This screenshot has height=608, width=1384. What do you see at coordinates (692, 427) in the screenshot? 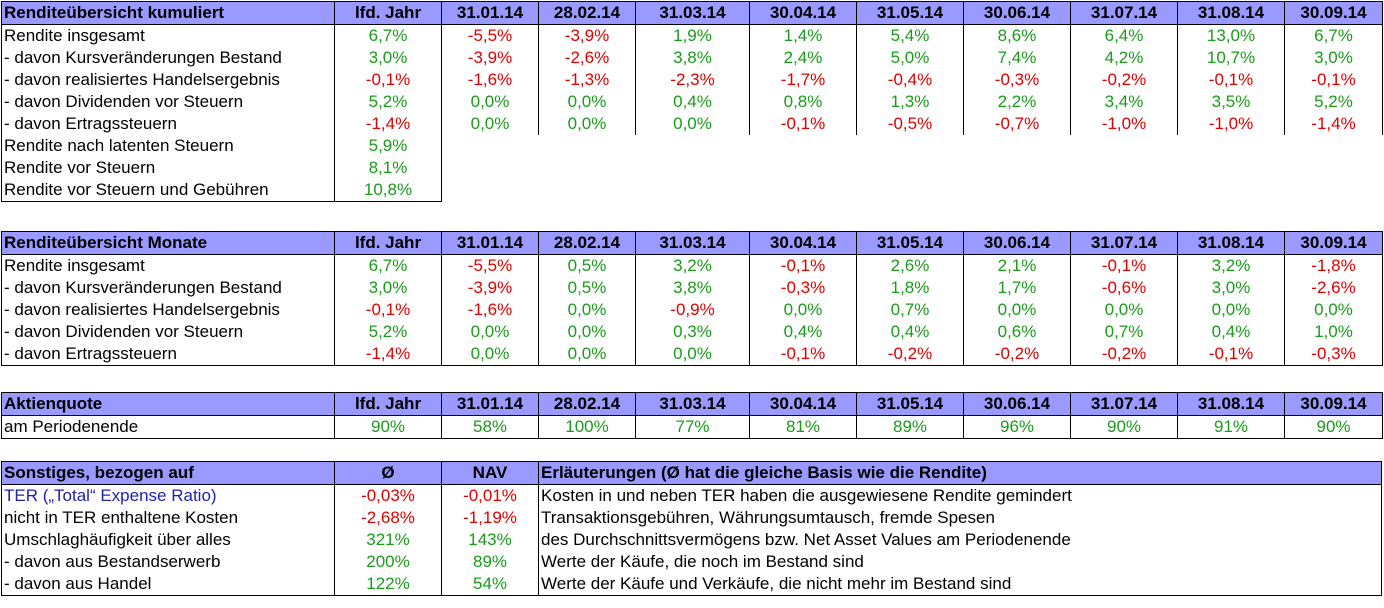
I see `cell-value: 77%` at bounding box center [692, 427].